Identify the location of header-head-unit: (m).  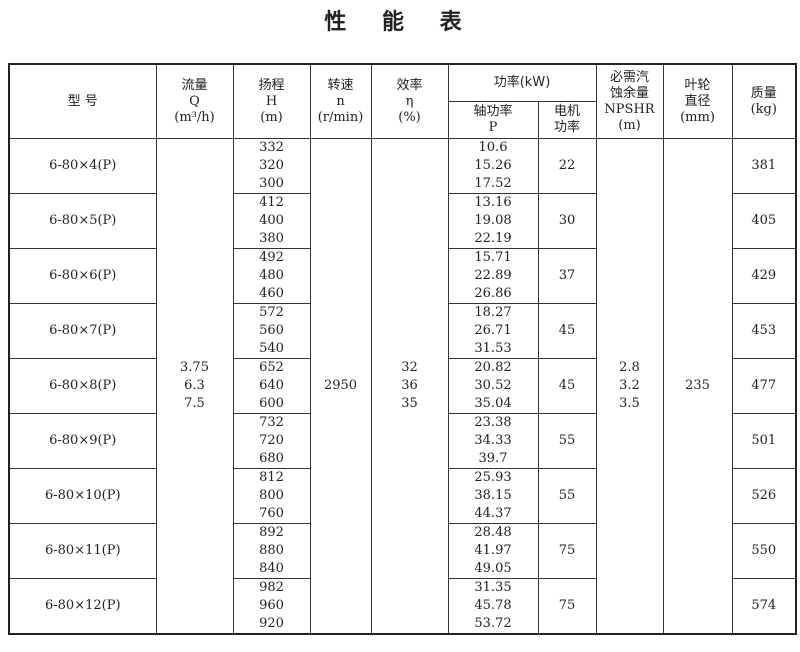
(271, 117).